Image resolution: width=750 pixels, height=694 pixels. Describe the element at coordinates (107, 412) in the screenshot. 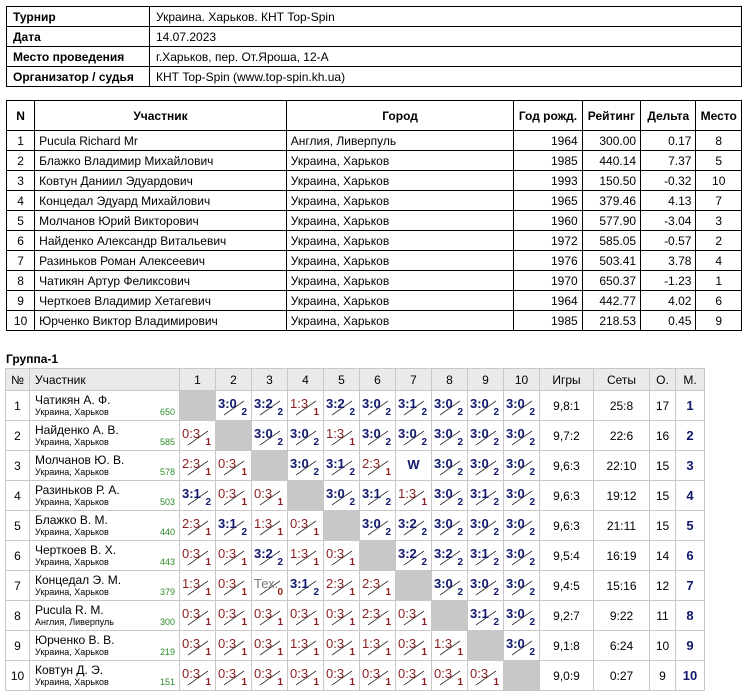

I see `group-player-sub: 650 Украина, Харьков` at that location.